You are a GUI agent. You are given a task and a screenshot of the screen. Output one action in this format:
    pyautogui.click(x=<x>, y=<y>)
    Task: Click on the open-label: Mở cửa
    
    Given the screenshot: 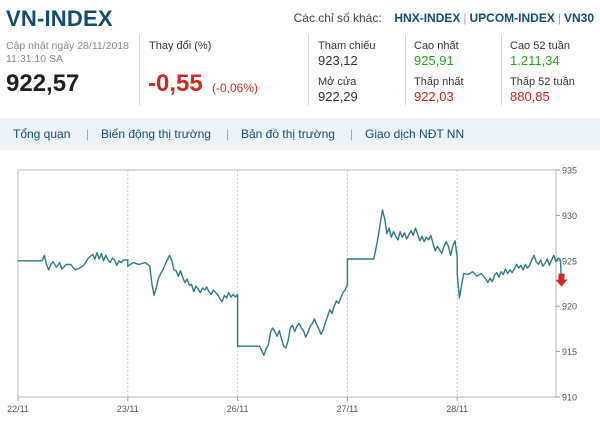 What is the action you would take?
    pyautogui.click(x=337, y=82)
    